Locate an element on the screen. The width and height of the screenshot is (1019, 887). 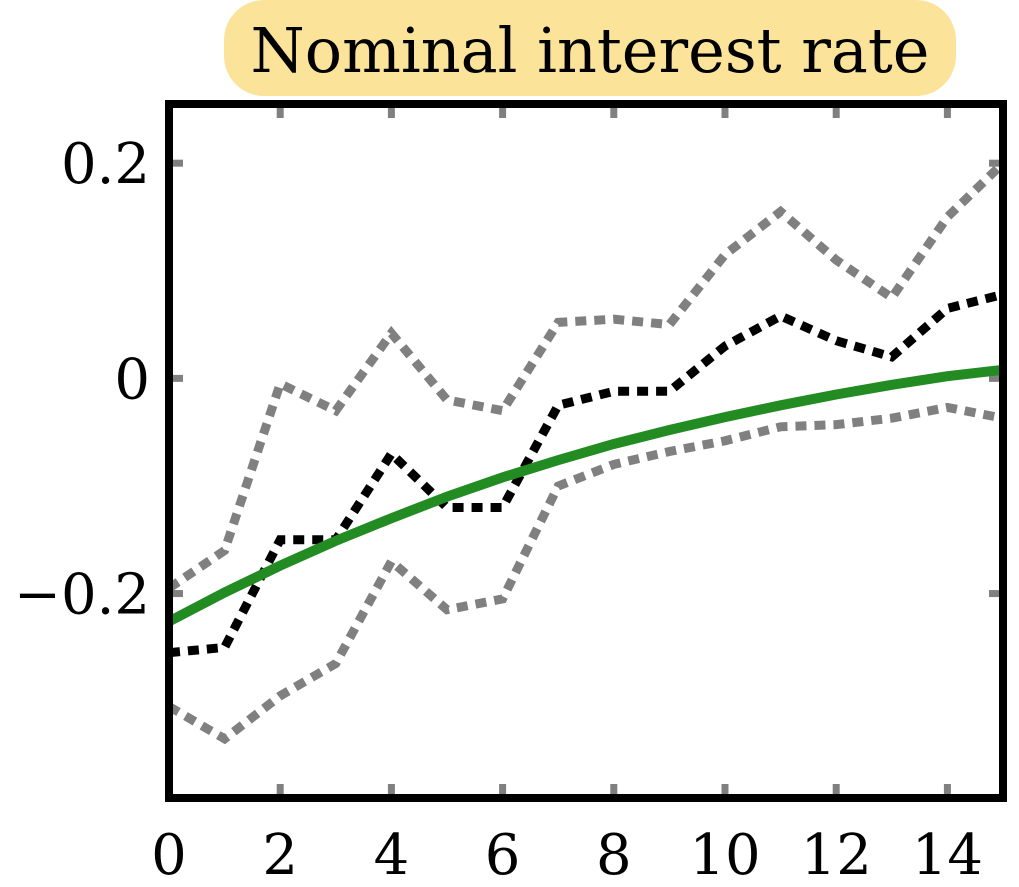
title-background is located at coordinates (590, 48).